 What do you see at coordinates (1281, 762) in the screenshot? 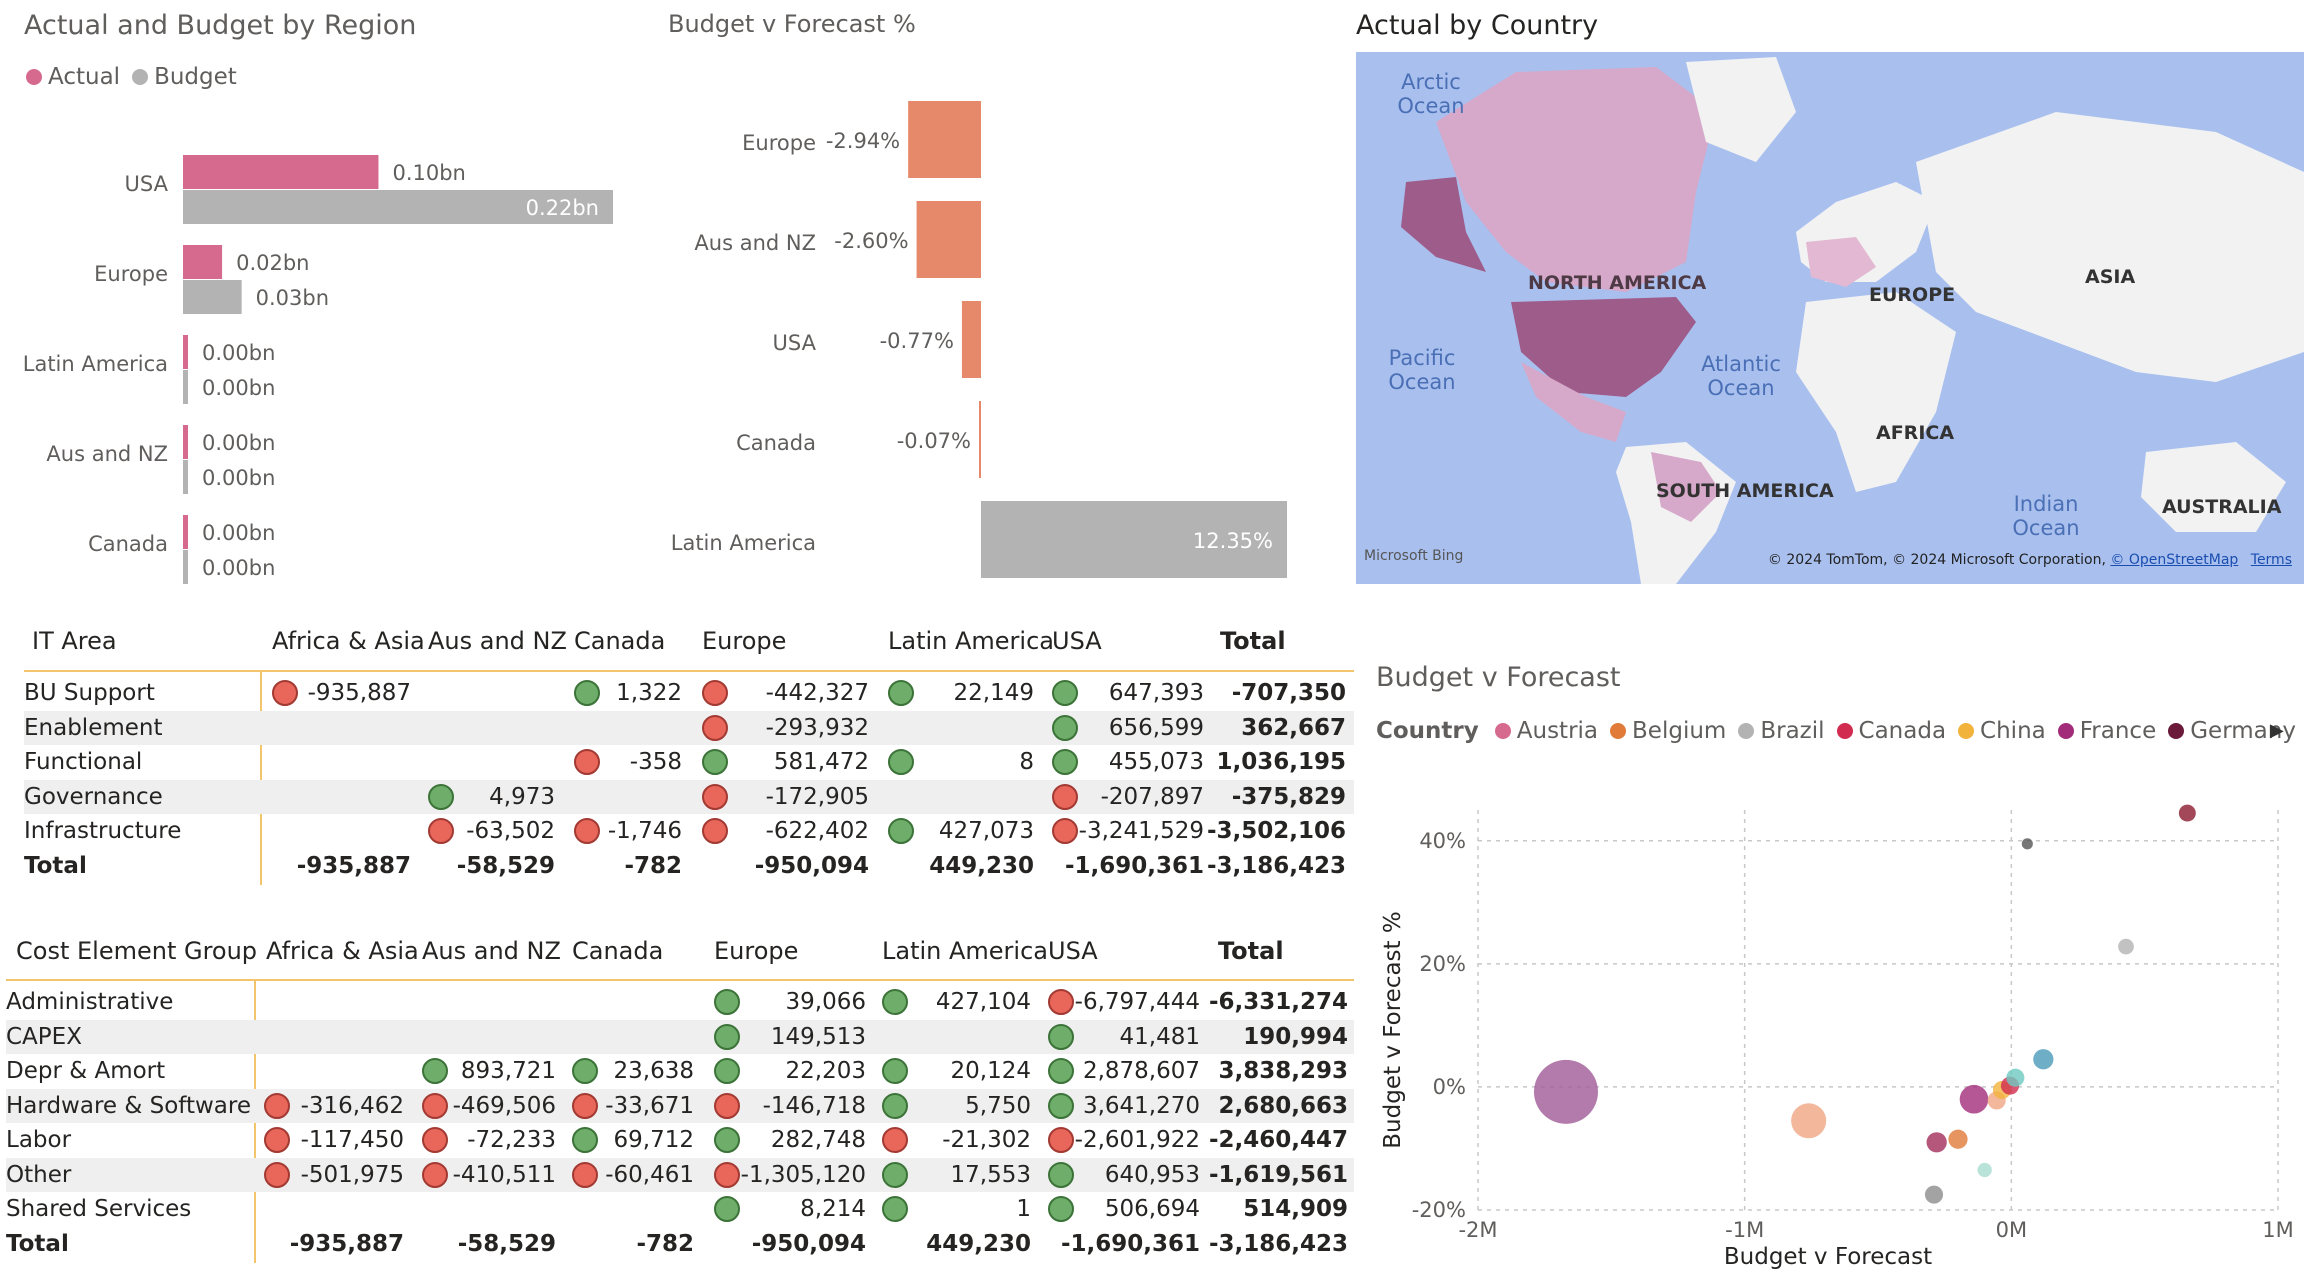
I see `row-total: 1,036,195` at bounding box center [1281, 762].